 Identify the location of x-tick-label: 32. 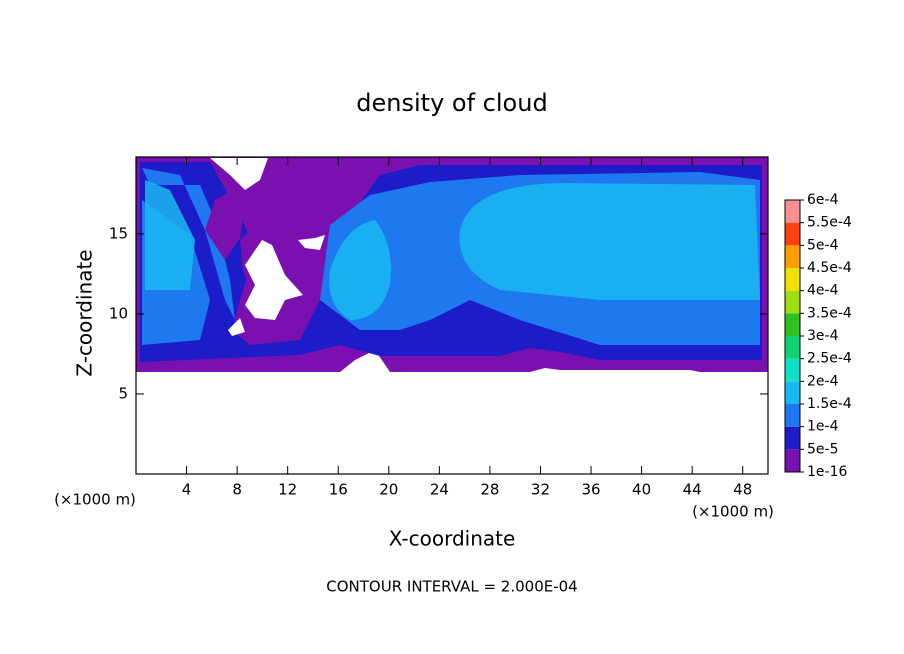
(540, 490).